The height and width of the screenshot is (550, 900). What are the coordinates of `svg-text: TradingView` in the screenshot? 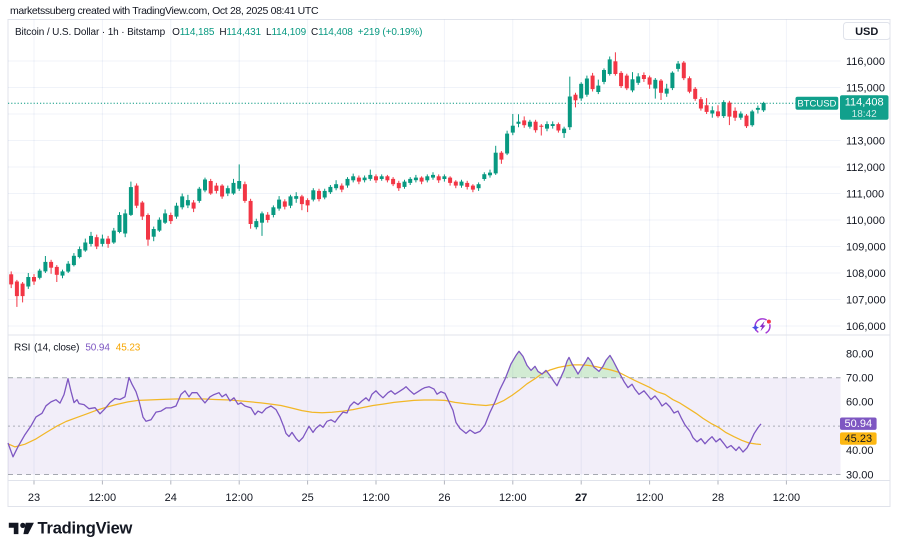 It's located at (85, 528).